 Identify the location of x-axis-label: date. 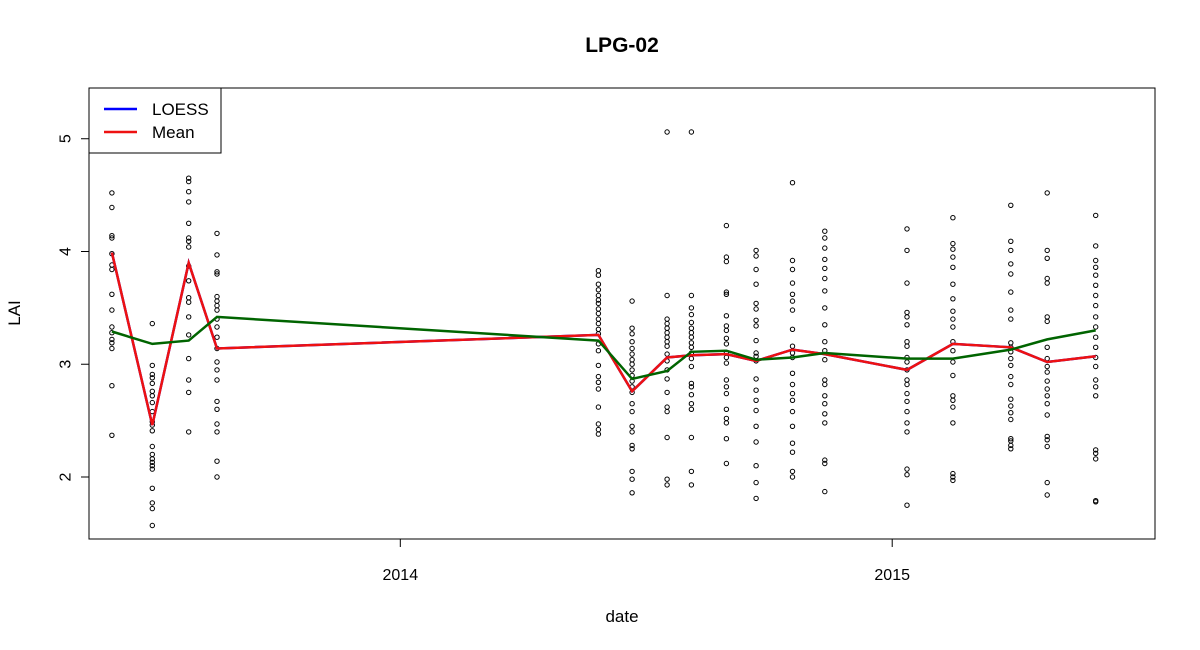
(621, 616).